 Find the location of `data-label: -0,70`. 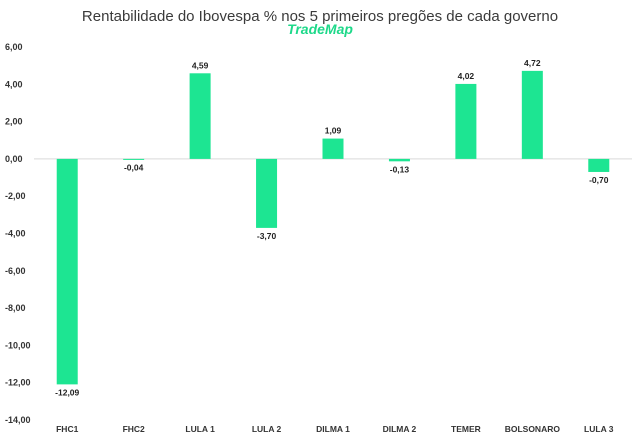

data-label: -0,70 is located at coordinates (599, 180).